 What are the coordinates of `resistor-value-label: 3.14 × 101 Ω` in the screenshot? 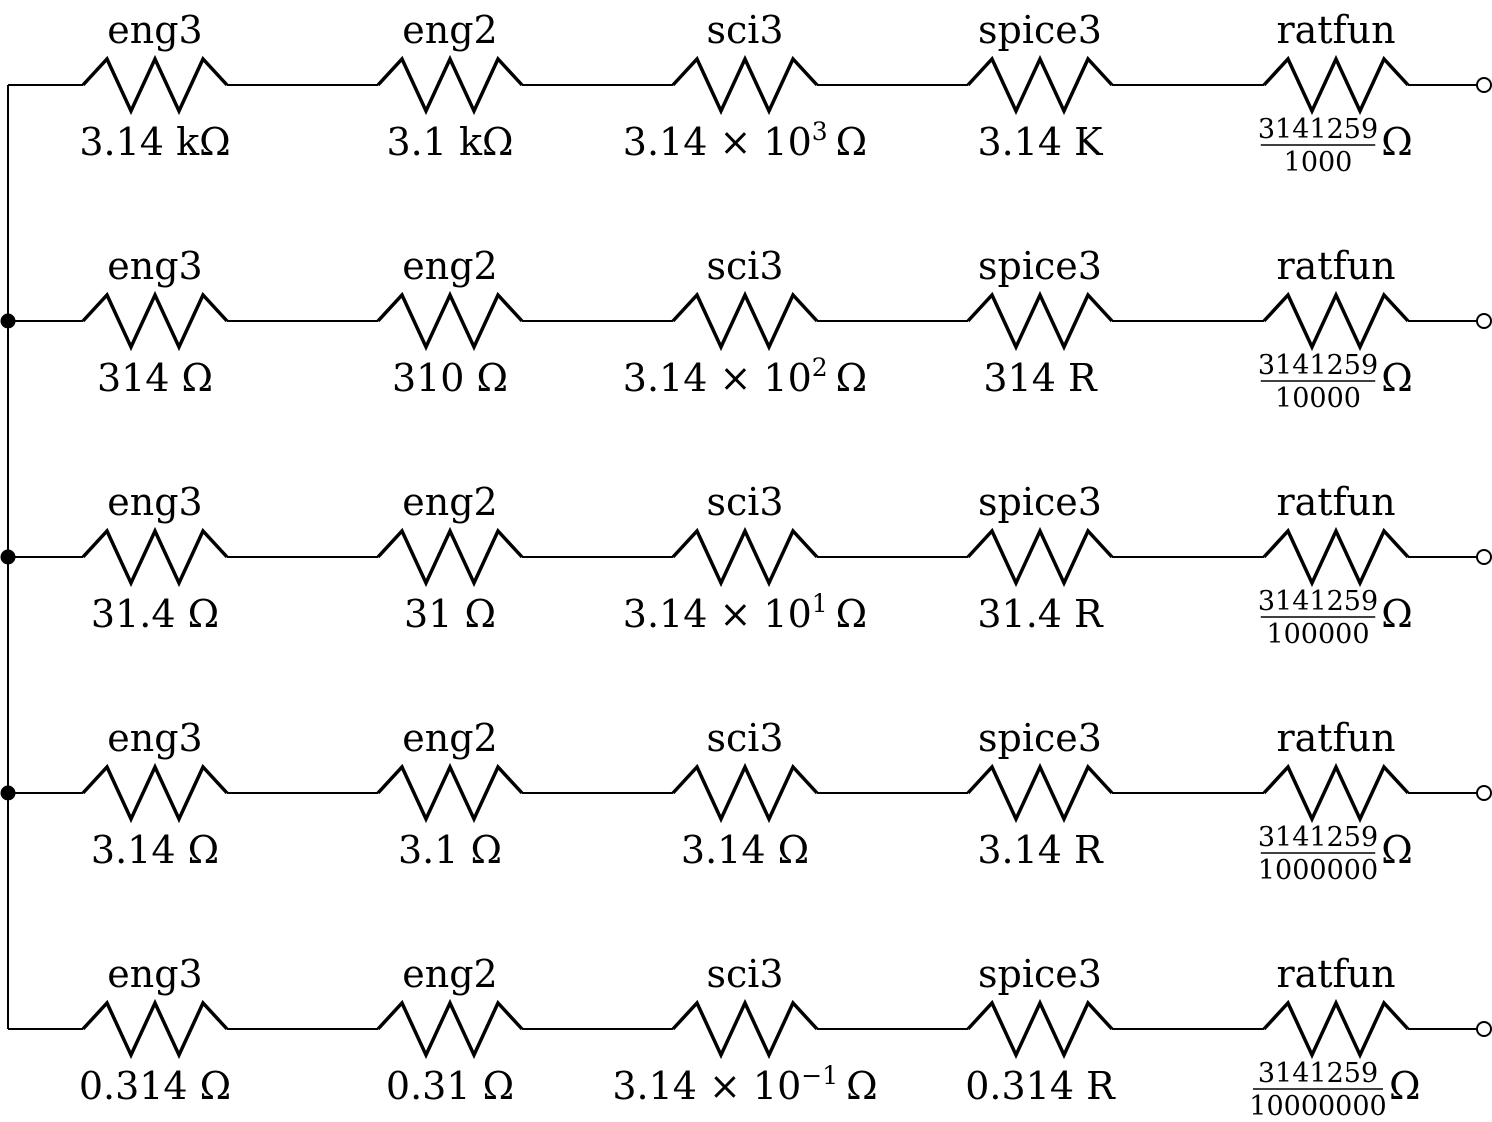 It's located at (745, 612).